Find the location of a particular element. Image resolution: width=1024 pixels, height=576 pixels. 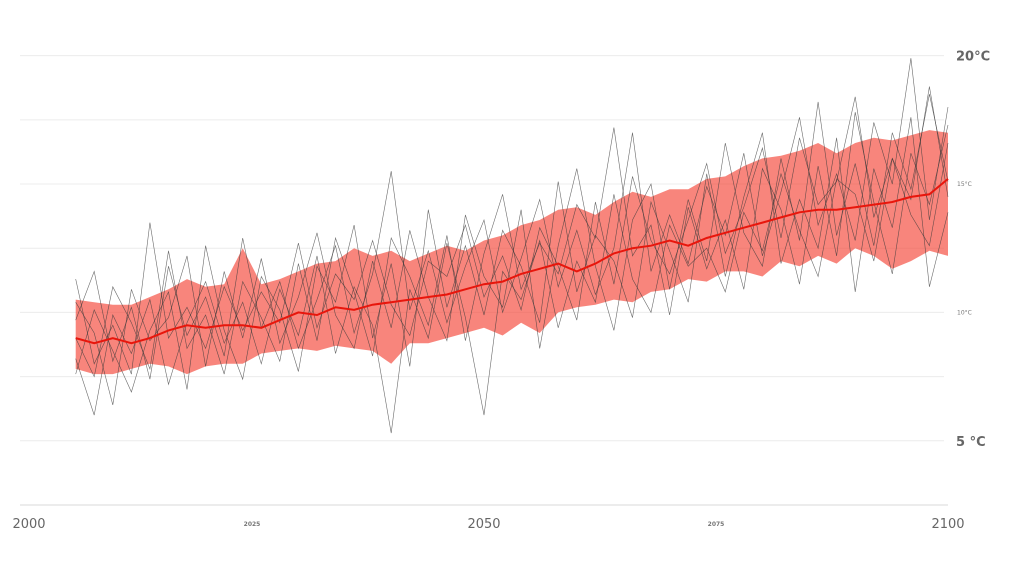

x-tick-label-2025: 2025 is located at coordinates (252, 524).